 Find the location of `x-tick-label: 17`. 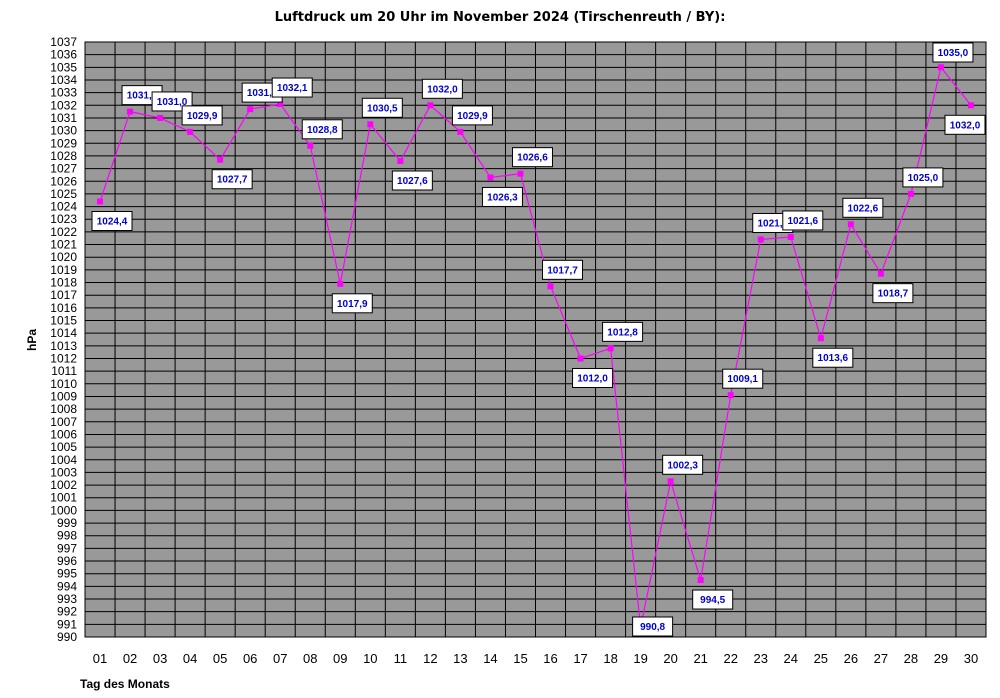

x-tick-label: 17 is located at coordinates (580, 658).